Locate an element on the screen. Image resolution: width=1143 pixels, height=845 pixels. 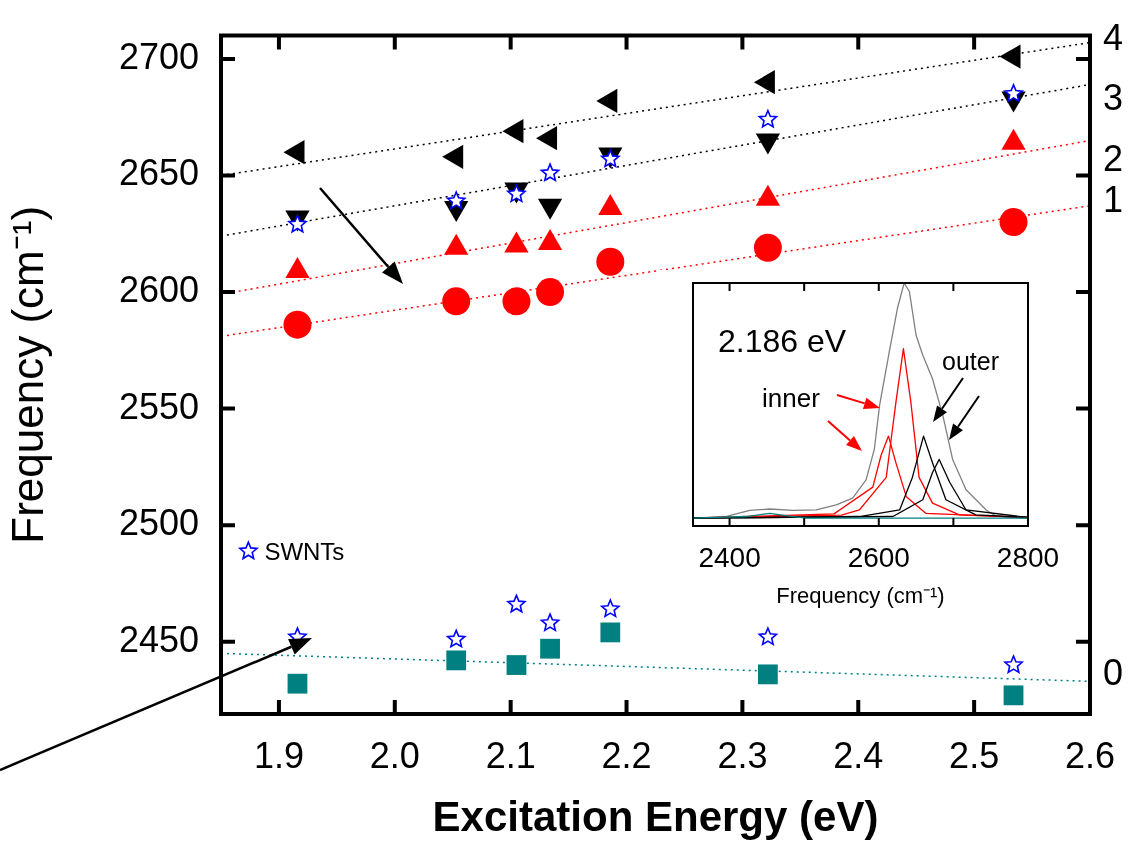
x-tick-label: 2.4 is located at coordinates (858, 755).